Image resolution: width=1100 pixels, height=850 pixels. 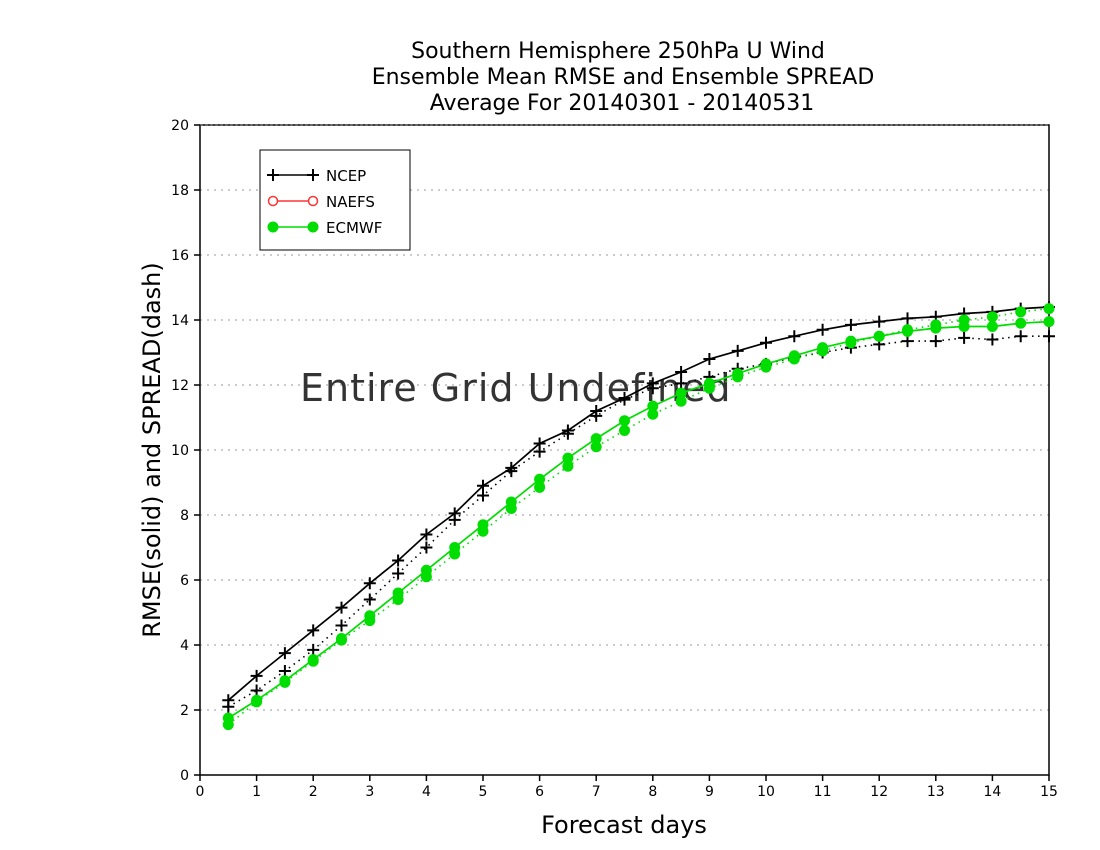 I want to click on y-tick-label-20: 20, so click(x=180, y=126).